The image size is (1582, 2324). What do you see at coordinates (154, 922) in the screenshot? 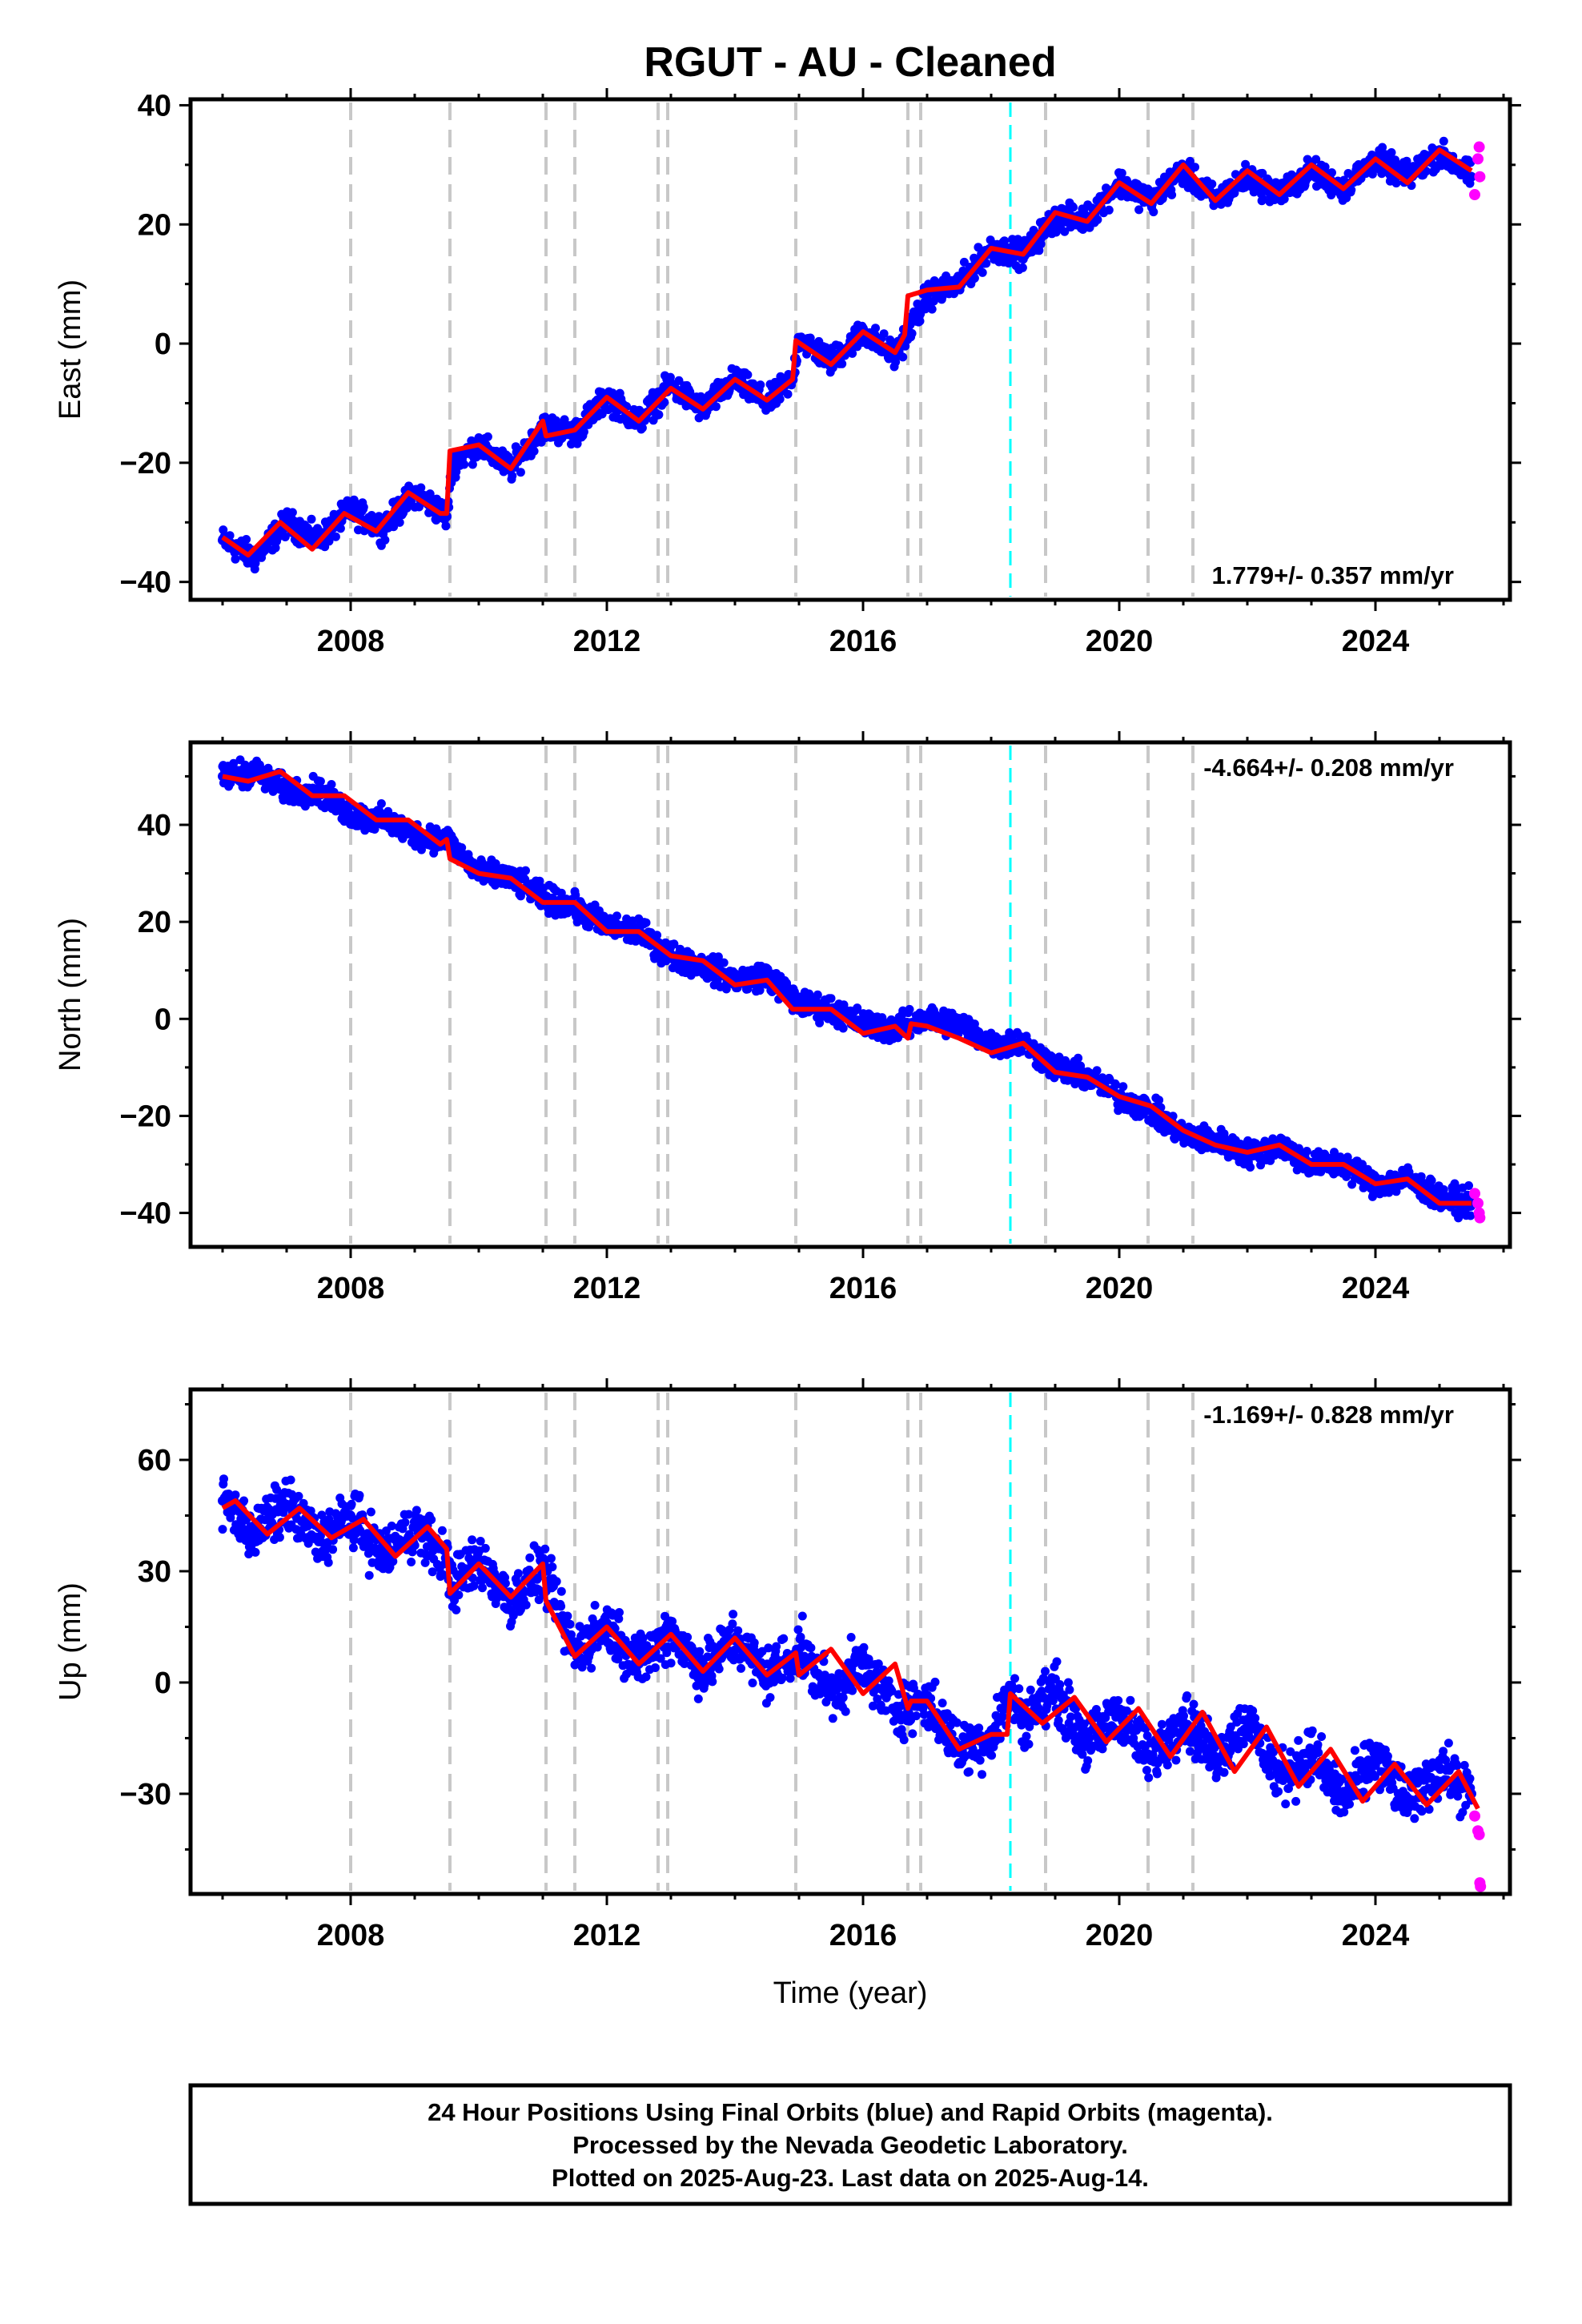
I see `north-y-tick-label: 20` at bounding box center [154, 922].